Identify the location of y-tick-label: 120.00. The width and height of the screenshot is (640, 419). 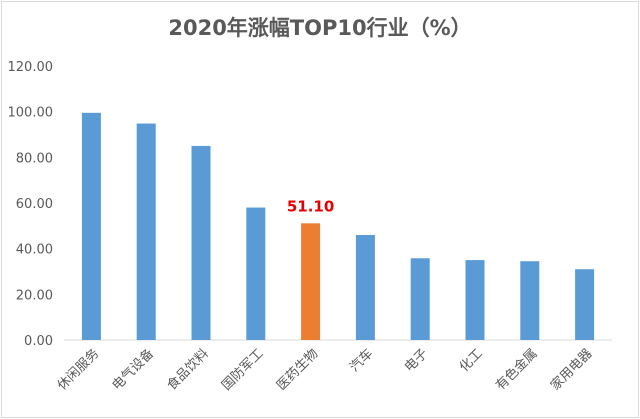
(31, 67).